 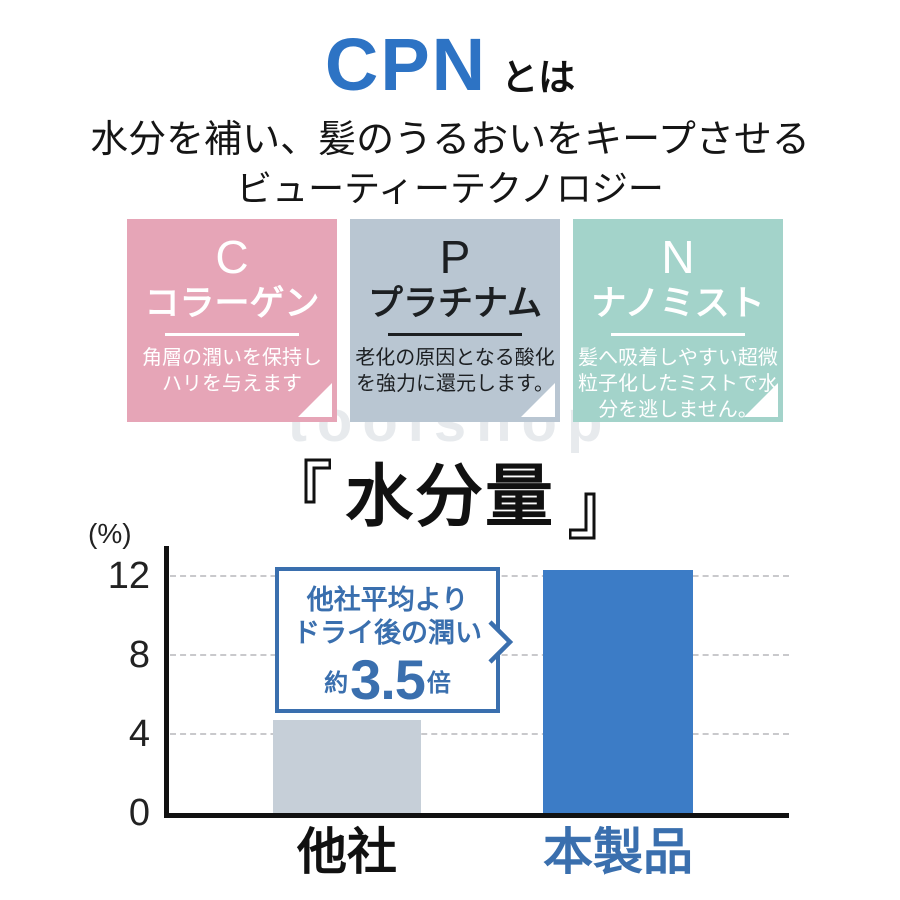 What do you see at coordinates (387, 600) in the screenshot?
I see `annotation-line1: 他社平均より` at bounding box center [387, 600].